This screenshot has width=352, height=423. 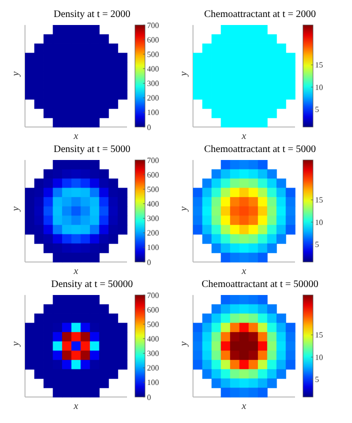 I want to click on chart-title: Density at t = 2000, so click(x=92, y=14).